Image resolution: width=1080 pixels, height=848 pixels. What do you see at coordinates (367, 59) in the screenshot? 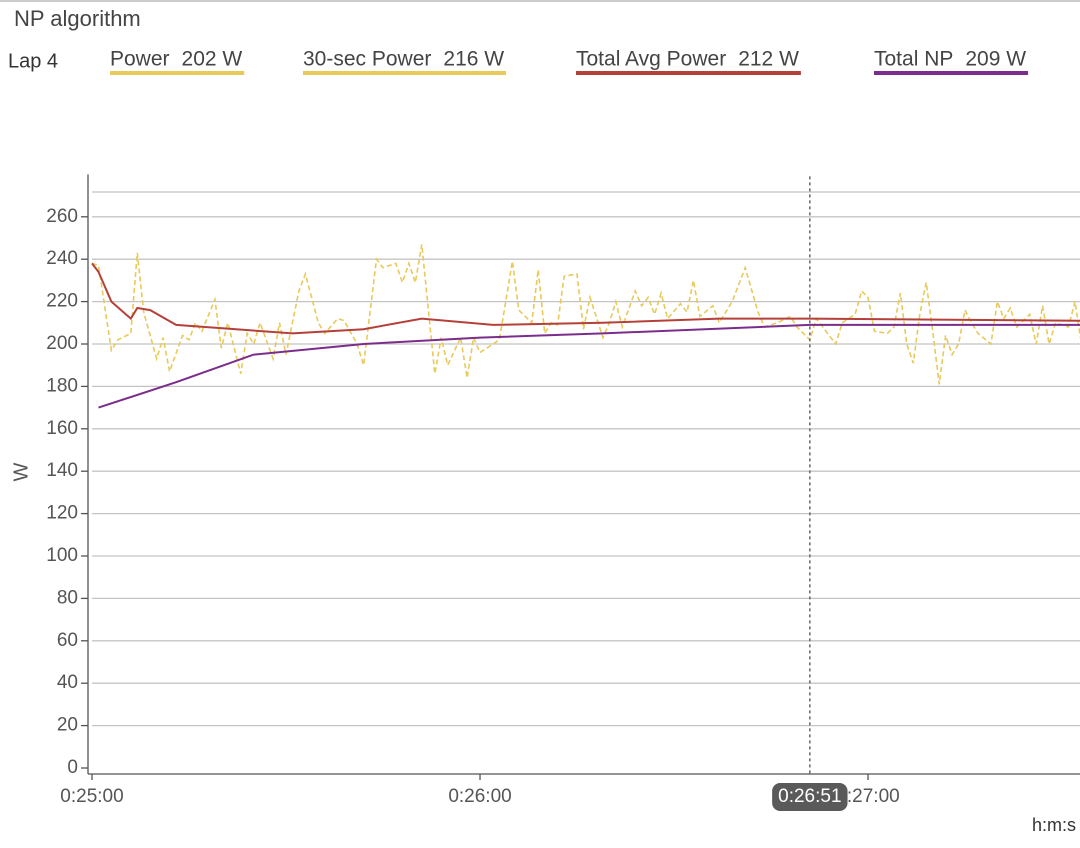
I see `legend-label: 30-sec Power` at bounding box center [367, 59].